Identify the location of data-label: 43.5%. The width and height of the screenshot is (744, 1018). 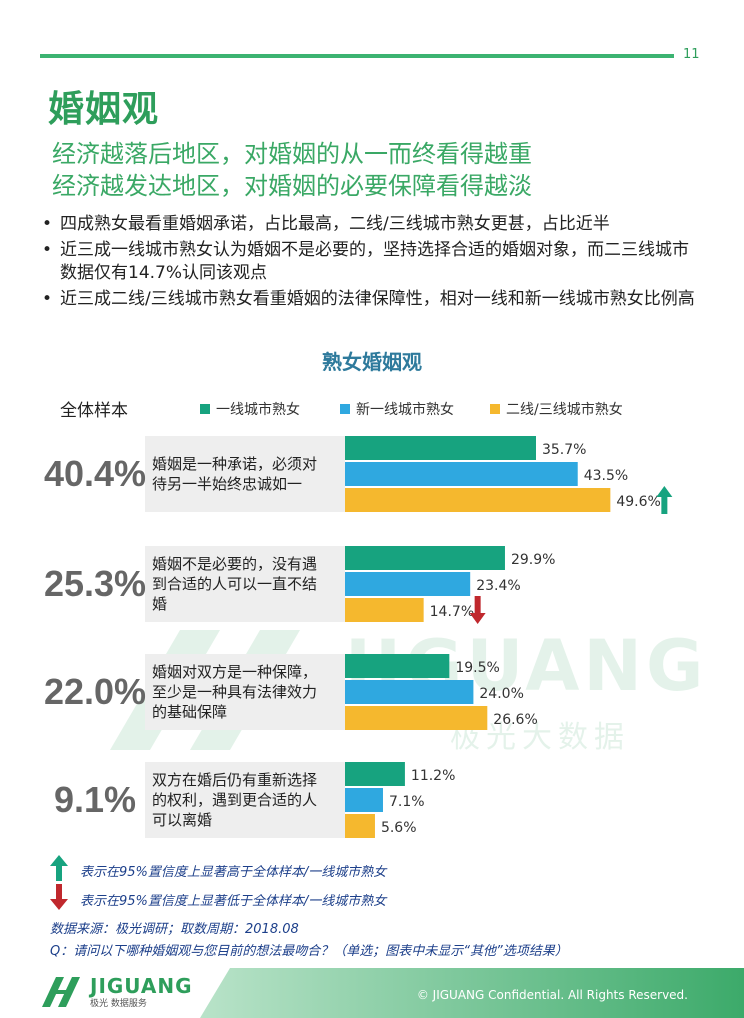
(606, 476).